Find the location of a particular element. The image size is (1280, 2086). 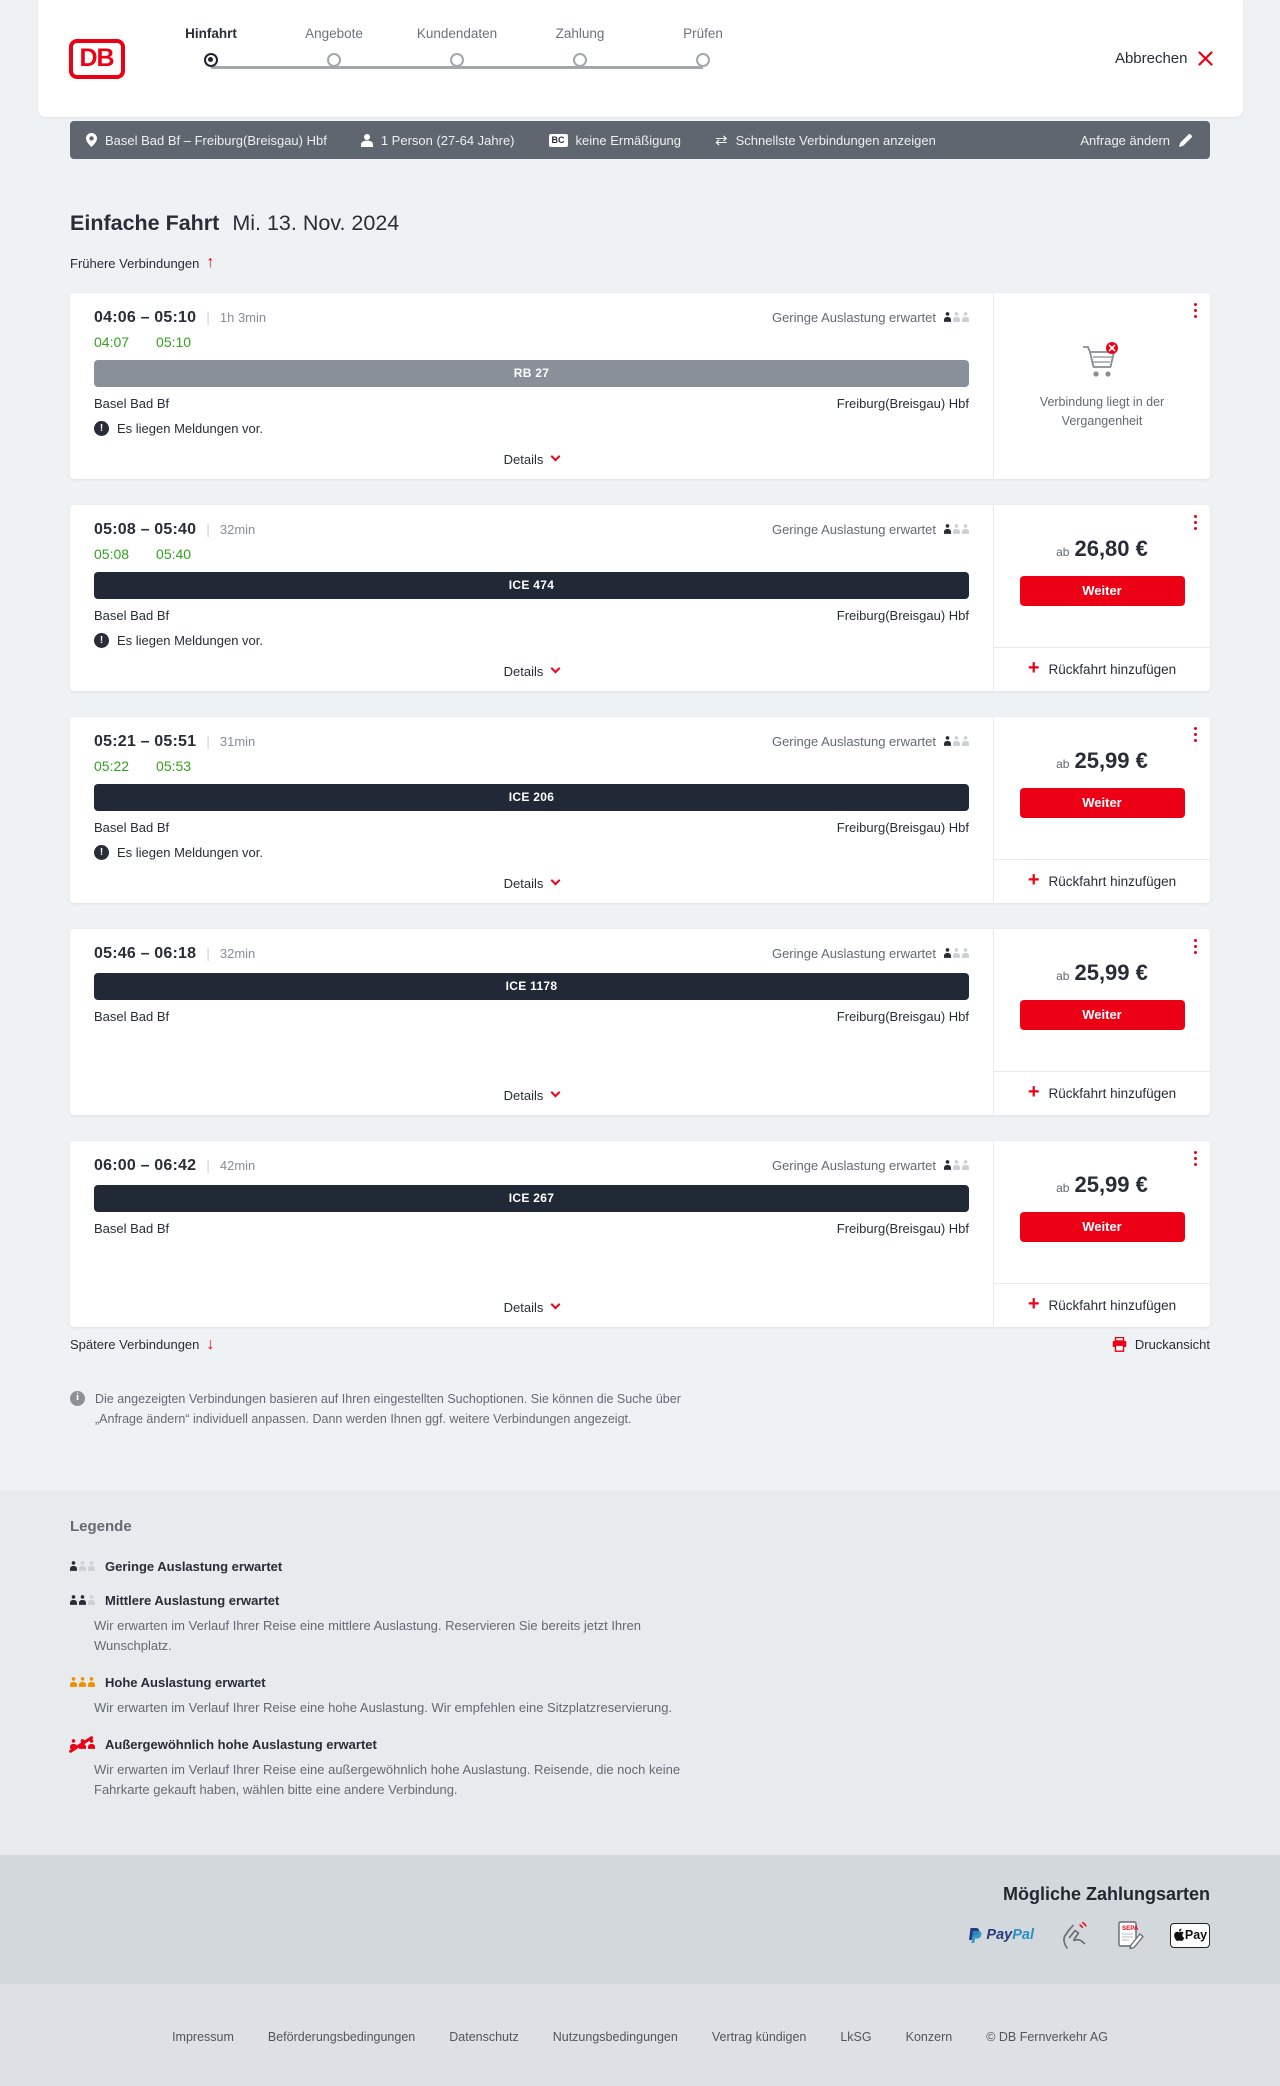

change-request-button: Anfrage ändern is located at coordinates (1136, 140).